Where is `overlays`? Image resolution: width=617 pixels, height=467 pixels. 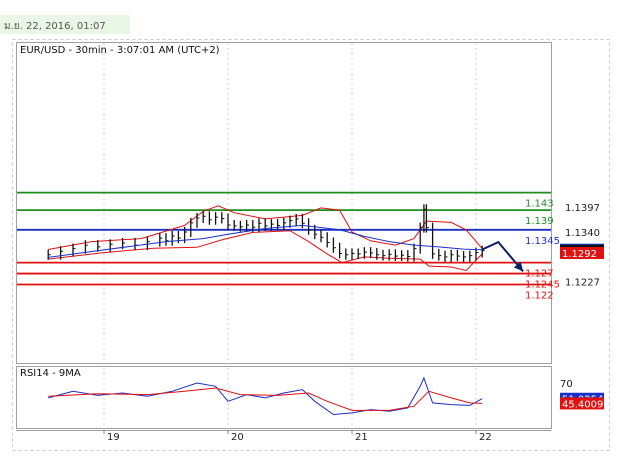 overlays is located at coordinates (286, 248).